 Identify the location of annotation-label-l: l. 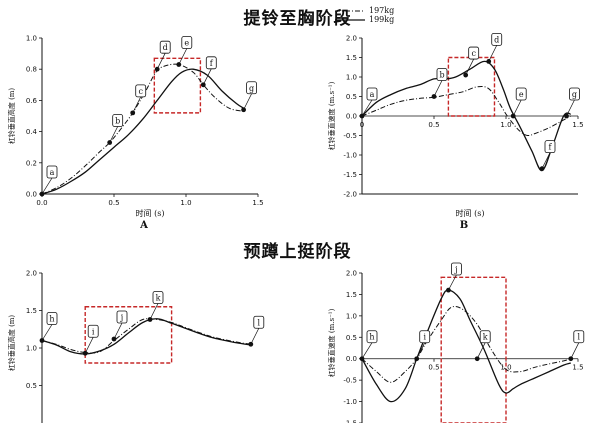
(259, 322).